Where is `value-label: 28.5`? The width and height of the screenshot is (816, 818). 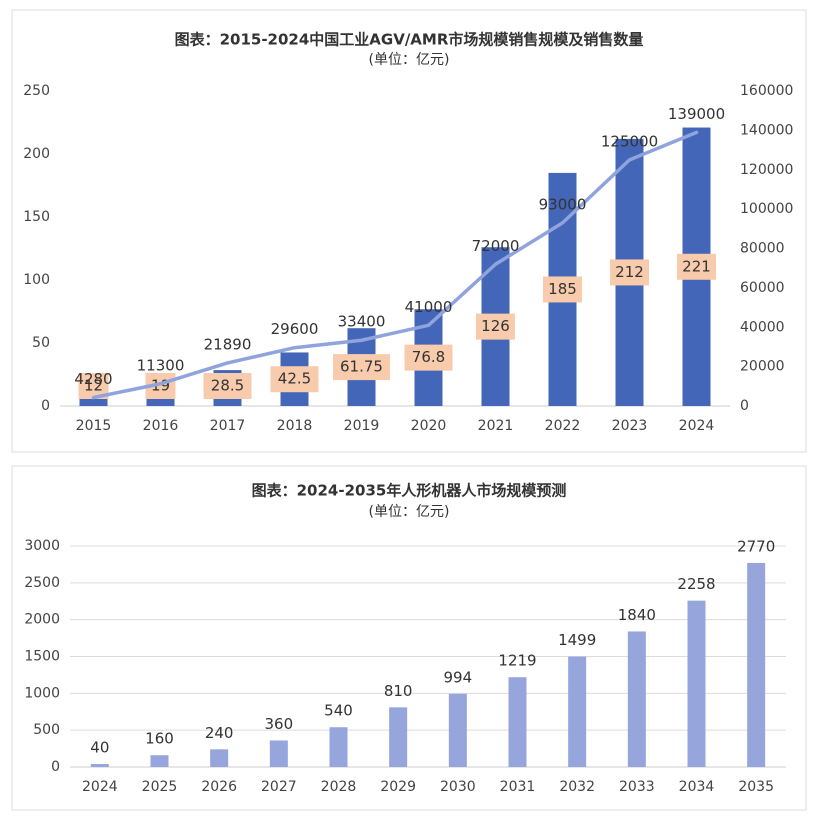
value-label: 28.5 is located at coordinates (227, 386).